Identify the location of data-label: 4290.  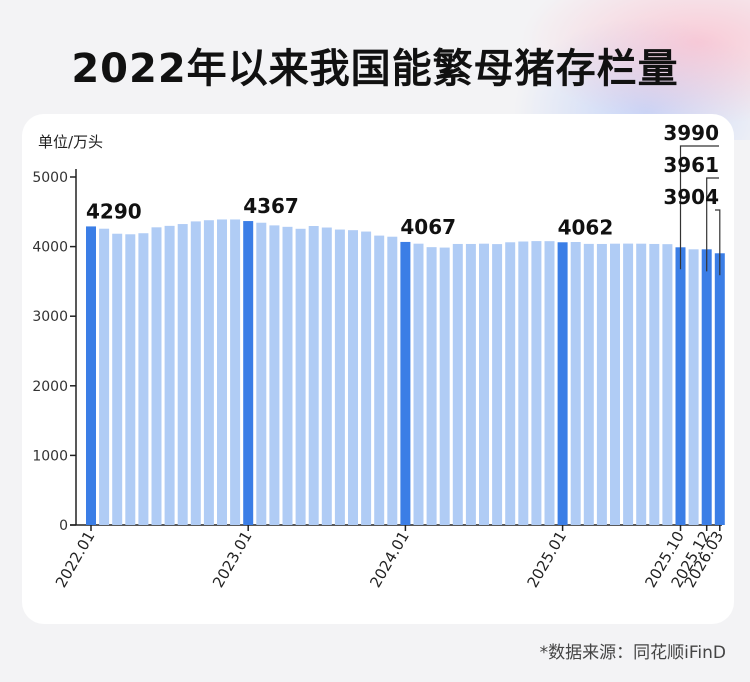
(114, 211).